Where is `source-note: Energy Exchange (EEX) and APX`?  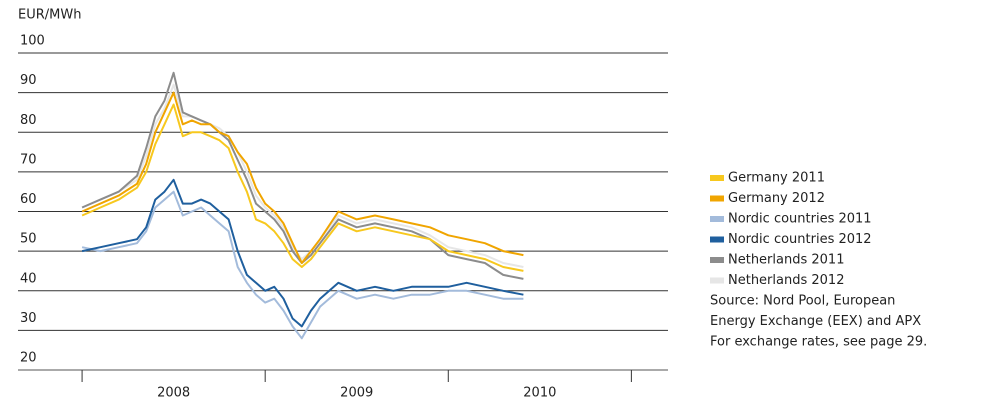 source-note: Energy Exchange (EEX) and APX is located at coordinates (815, 321).